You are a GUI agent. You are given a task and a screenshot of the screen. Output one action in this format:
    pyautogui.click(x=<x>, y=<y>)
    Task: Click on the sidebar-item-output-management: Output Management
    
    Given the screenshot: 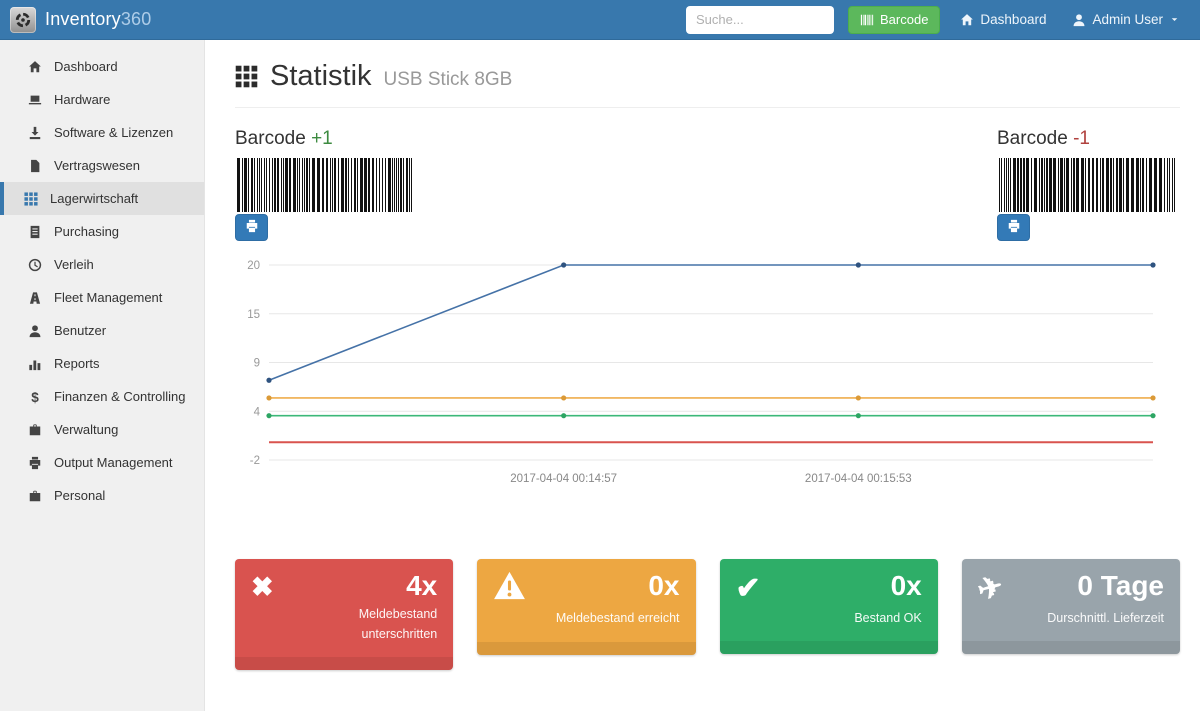 What is the action you would take?
    pyautogui.click(x=102, y=462)
    